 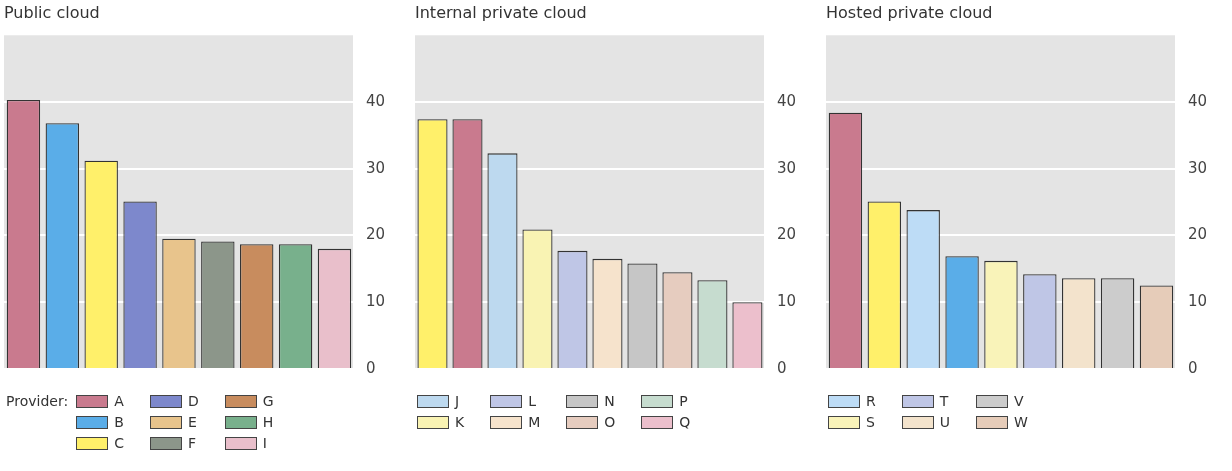 What do you see at coordinates (683, 401) in the screenshot?
I see `legend-label: P` at bounding box center [683, 401].